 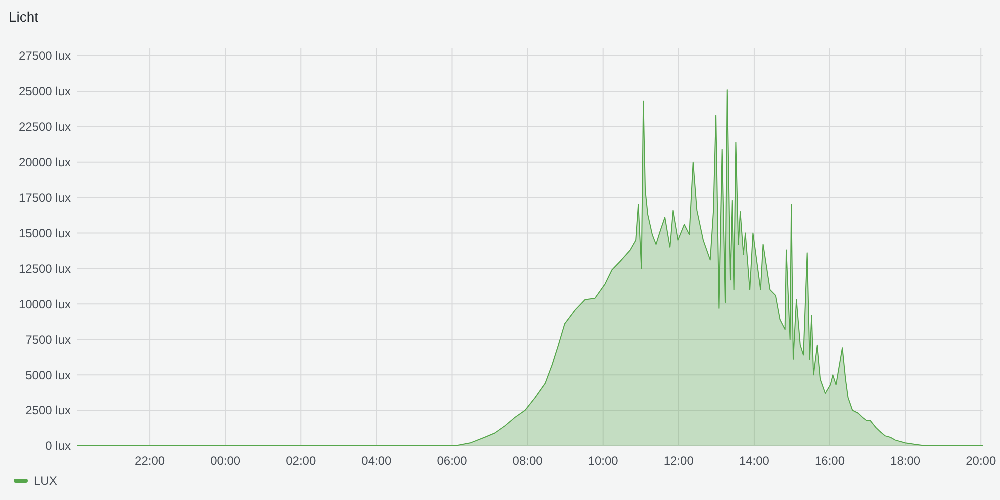 I want to click on y-tick-label: 10000 lux, so click(x=44, y=304).